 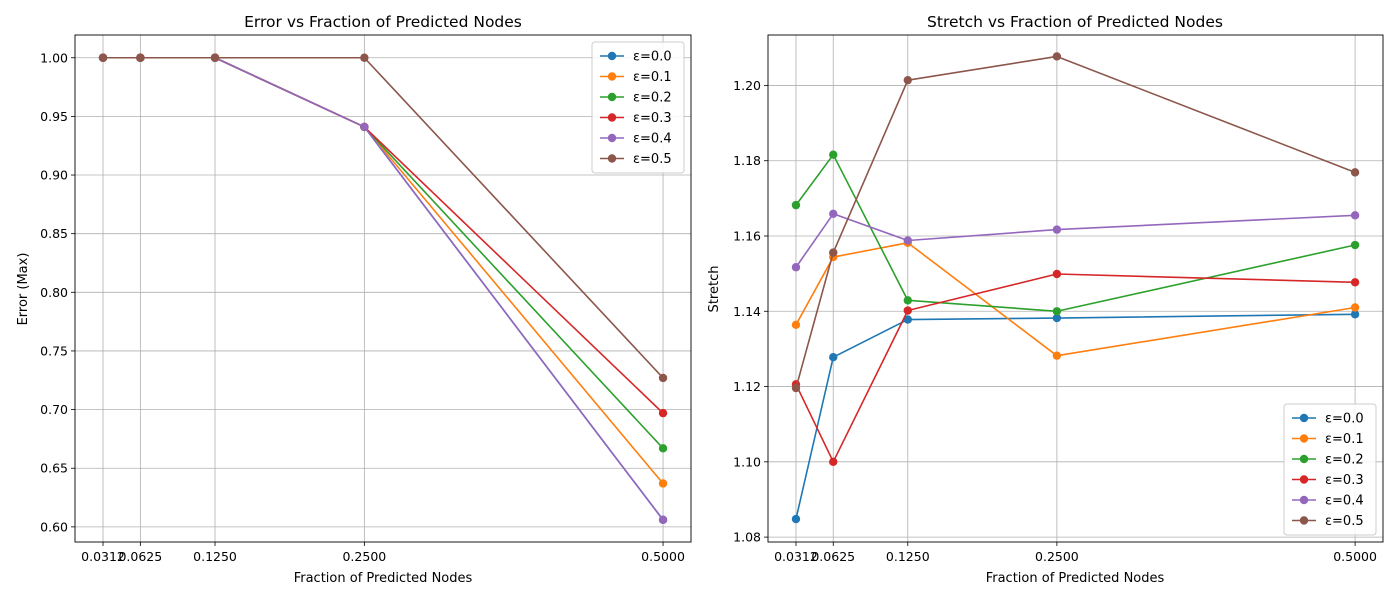 What do you see at coordinates (714, 289) in the screenshot?
I see `y-axis-label: Stretch` at bounding box center [714, 289].